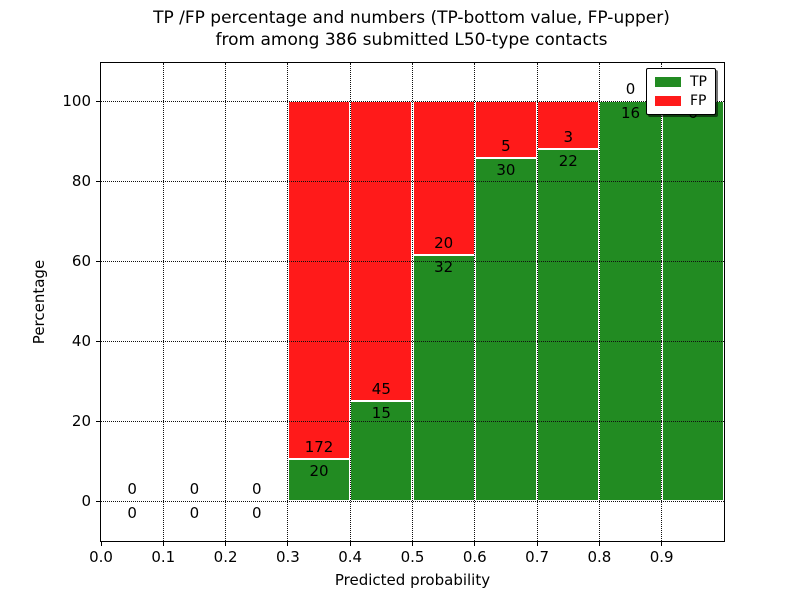  What do you see at coordinates (698, 101) in the screenshot?
I see `legend-label-fp: FP` at bounding box center [698, 101].